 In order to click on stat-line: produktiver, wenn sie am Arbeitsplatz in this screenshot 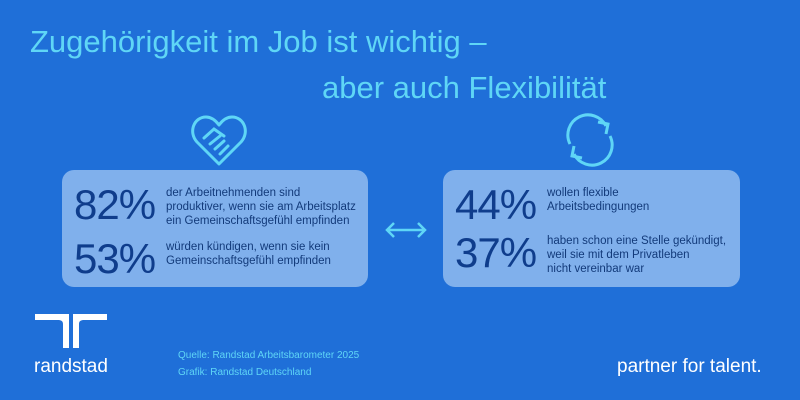, I will do `click(261, 207)`.